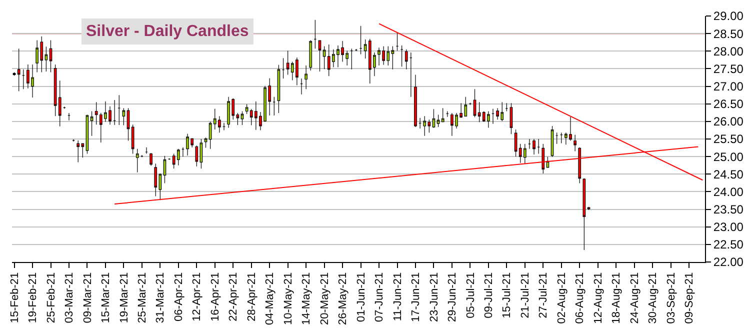 The width and height of the screenshot is (753, 334). Describe the element at coordinates (70, 298) in the screenshot. I see `x-tick-label: 03-Mar-21` at that location.